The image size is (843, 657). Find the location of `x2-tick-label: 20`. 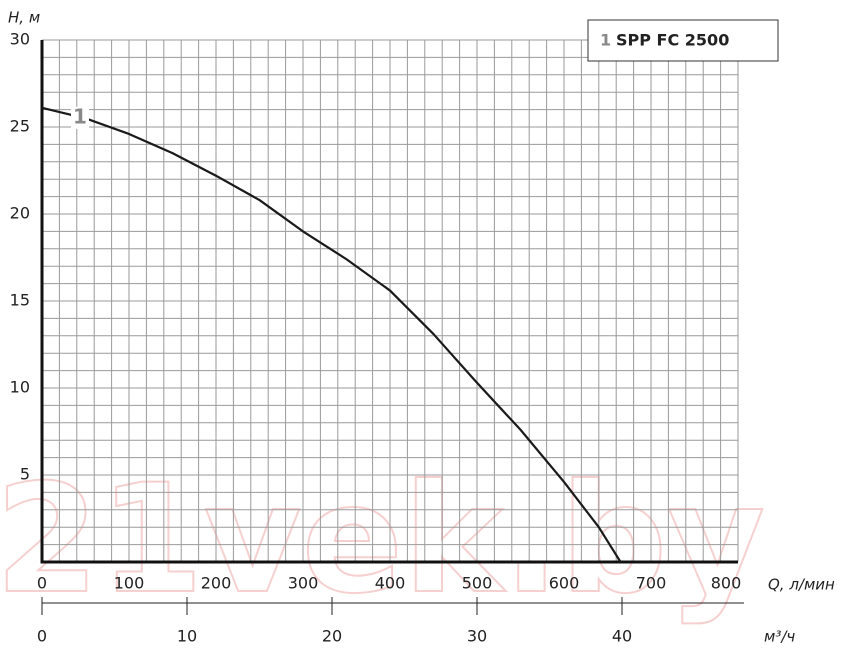

x2-tick-label: 20 is located at coordinates (332, 636).